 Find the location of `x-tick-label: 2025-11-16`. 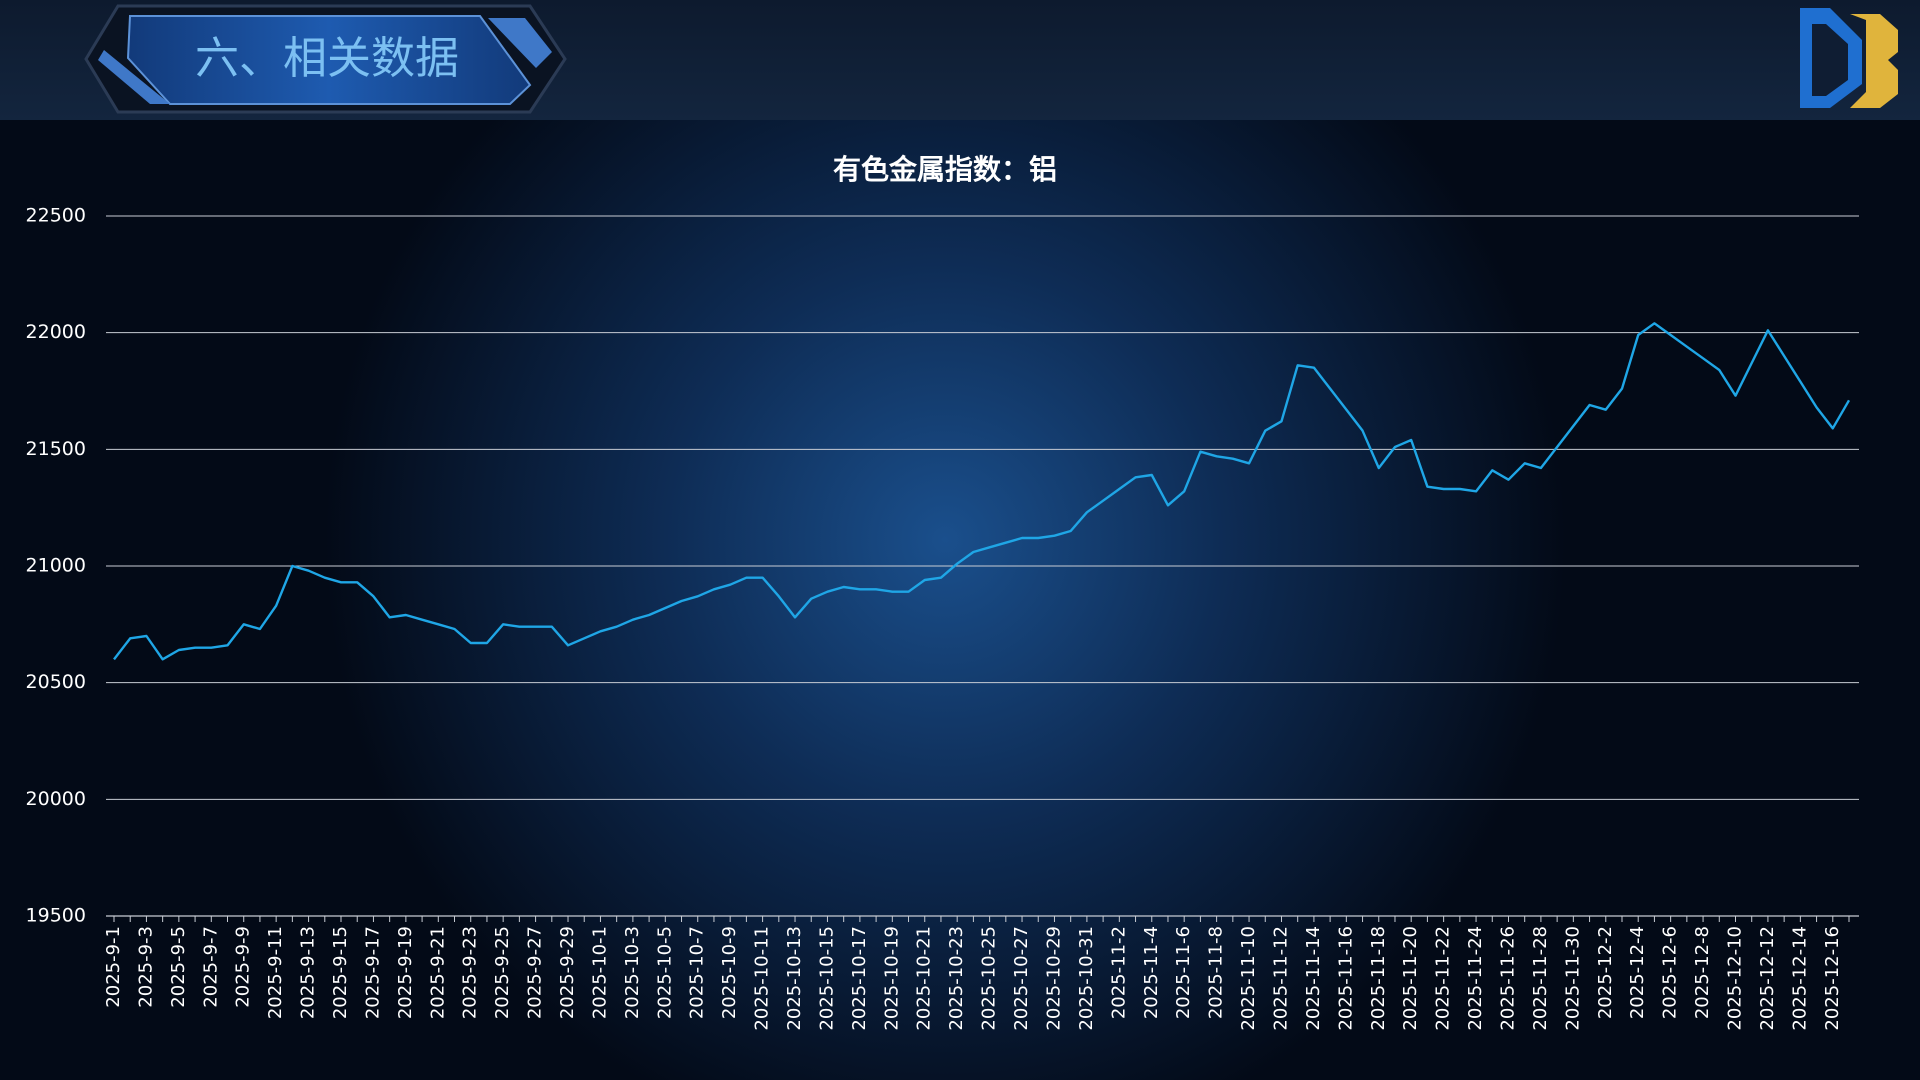

x-tick-label: 2025-11-16 is located at coordinates (1345, 978).